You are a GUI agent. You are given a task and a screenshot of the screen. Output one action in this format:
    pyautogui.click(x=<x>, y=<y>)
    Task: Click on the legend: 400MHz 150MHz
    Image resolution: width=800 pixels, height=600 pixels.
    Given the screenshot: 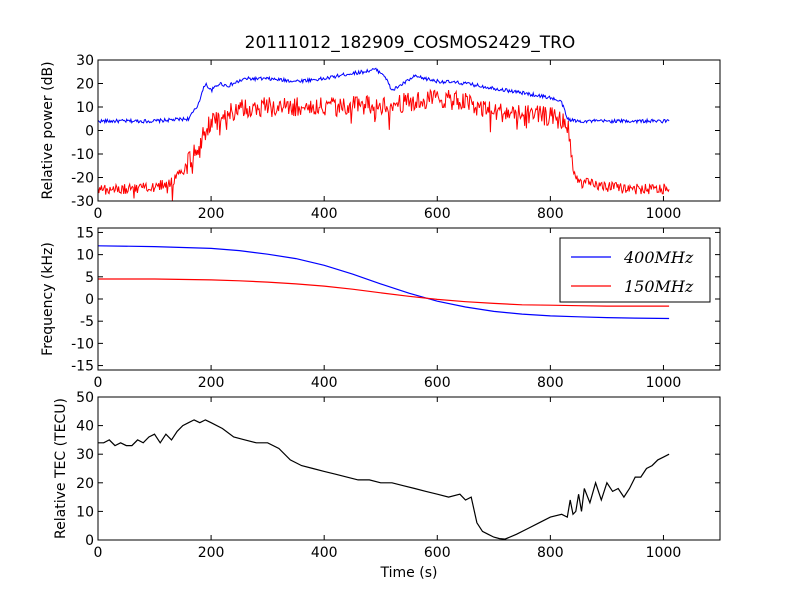 What is the action you would take?
    pyautogui.click(x=635, y=270)
    